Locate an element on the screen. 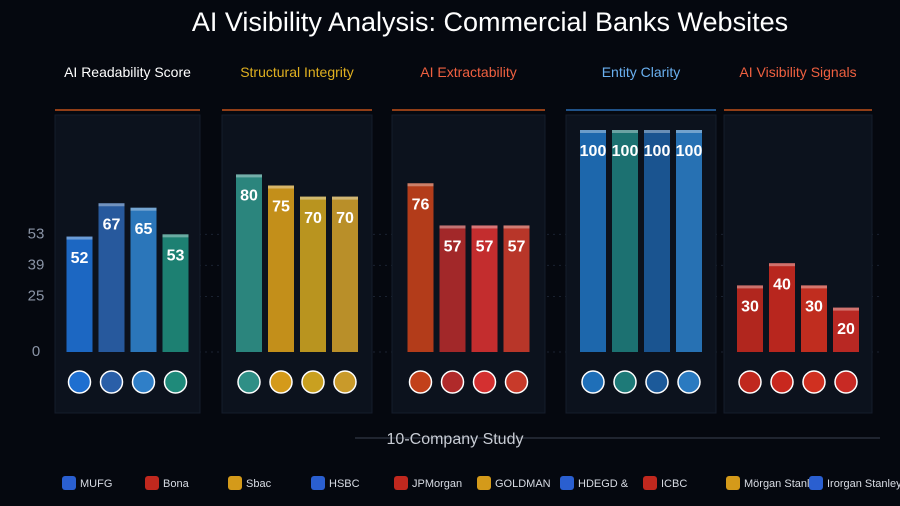 Image resolution: width=900 pixels, height=506 pixels. value-label: 75 is located at coordinates (281, 207).